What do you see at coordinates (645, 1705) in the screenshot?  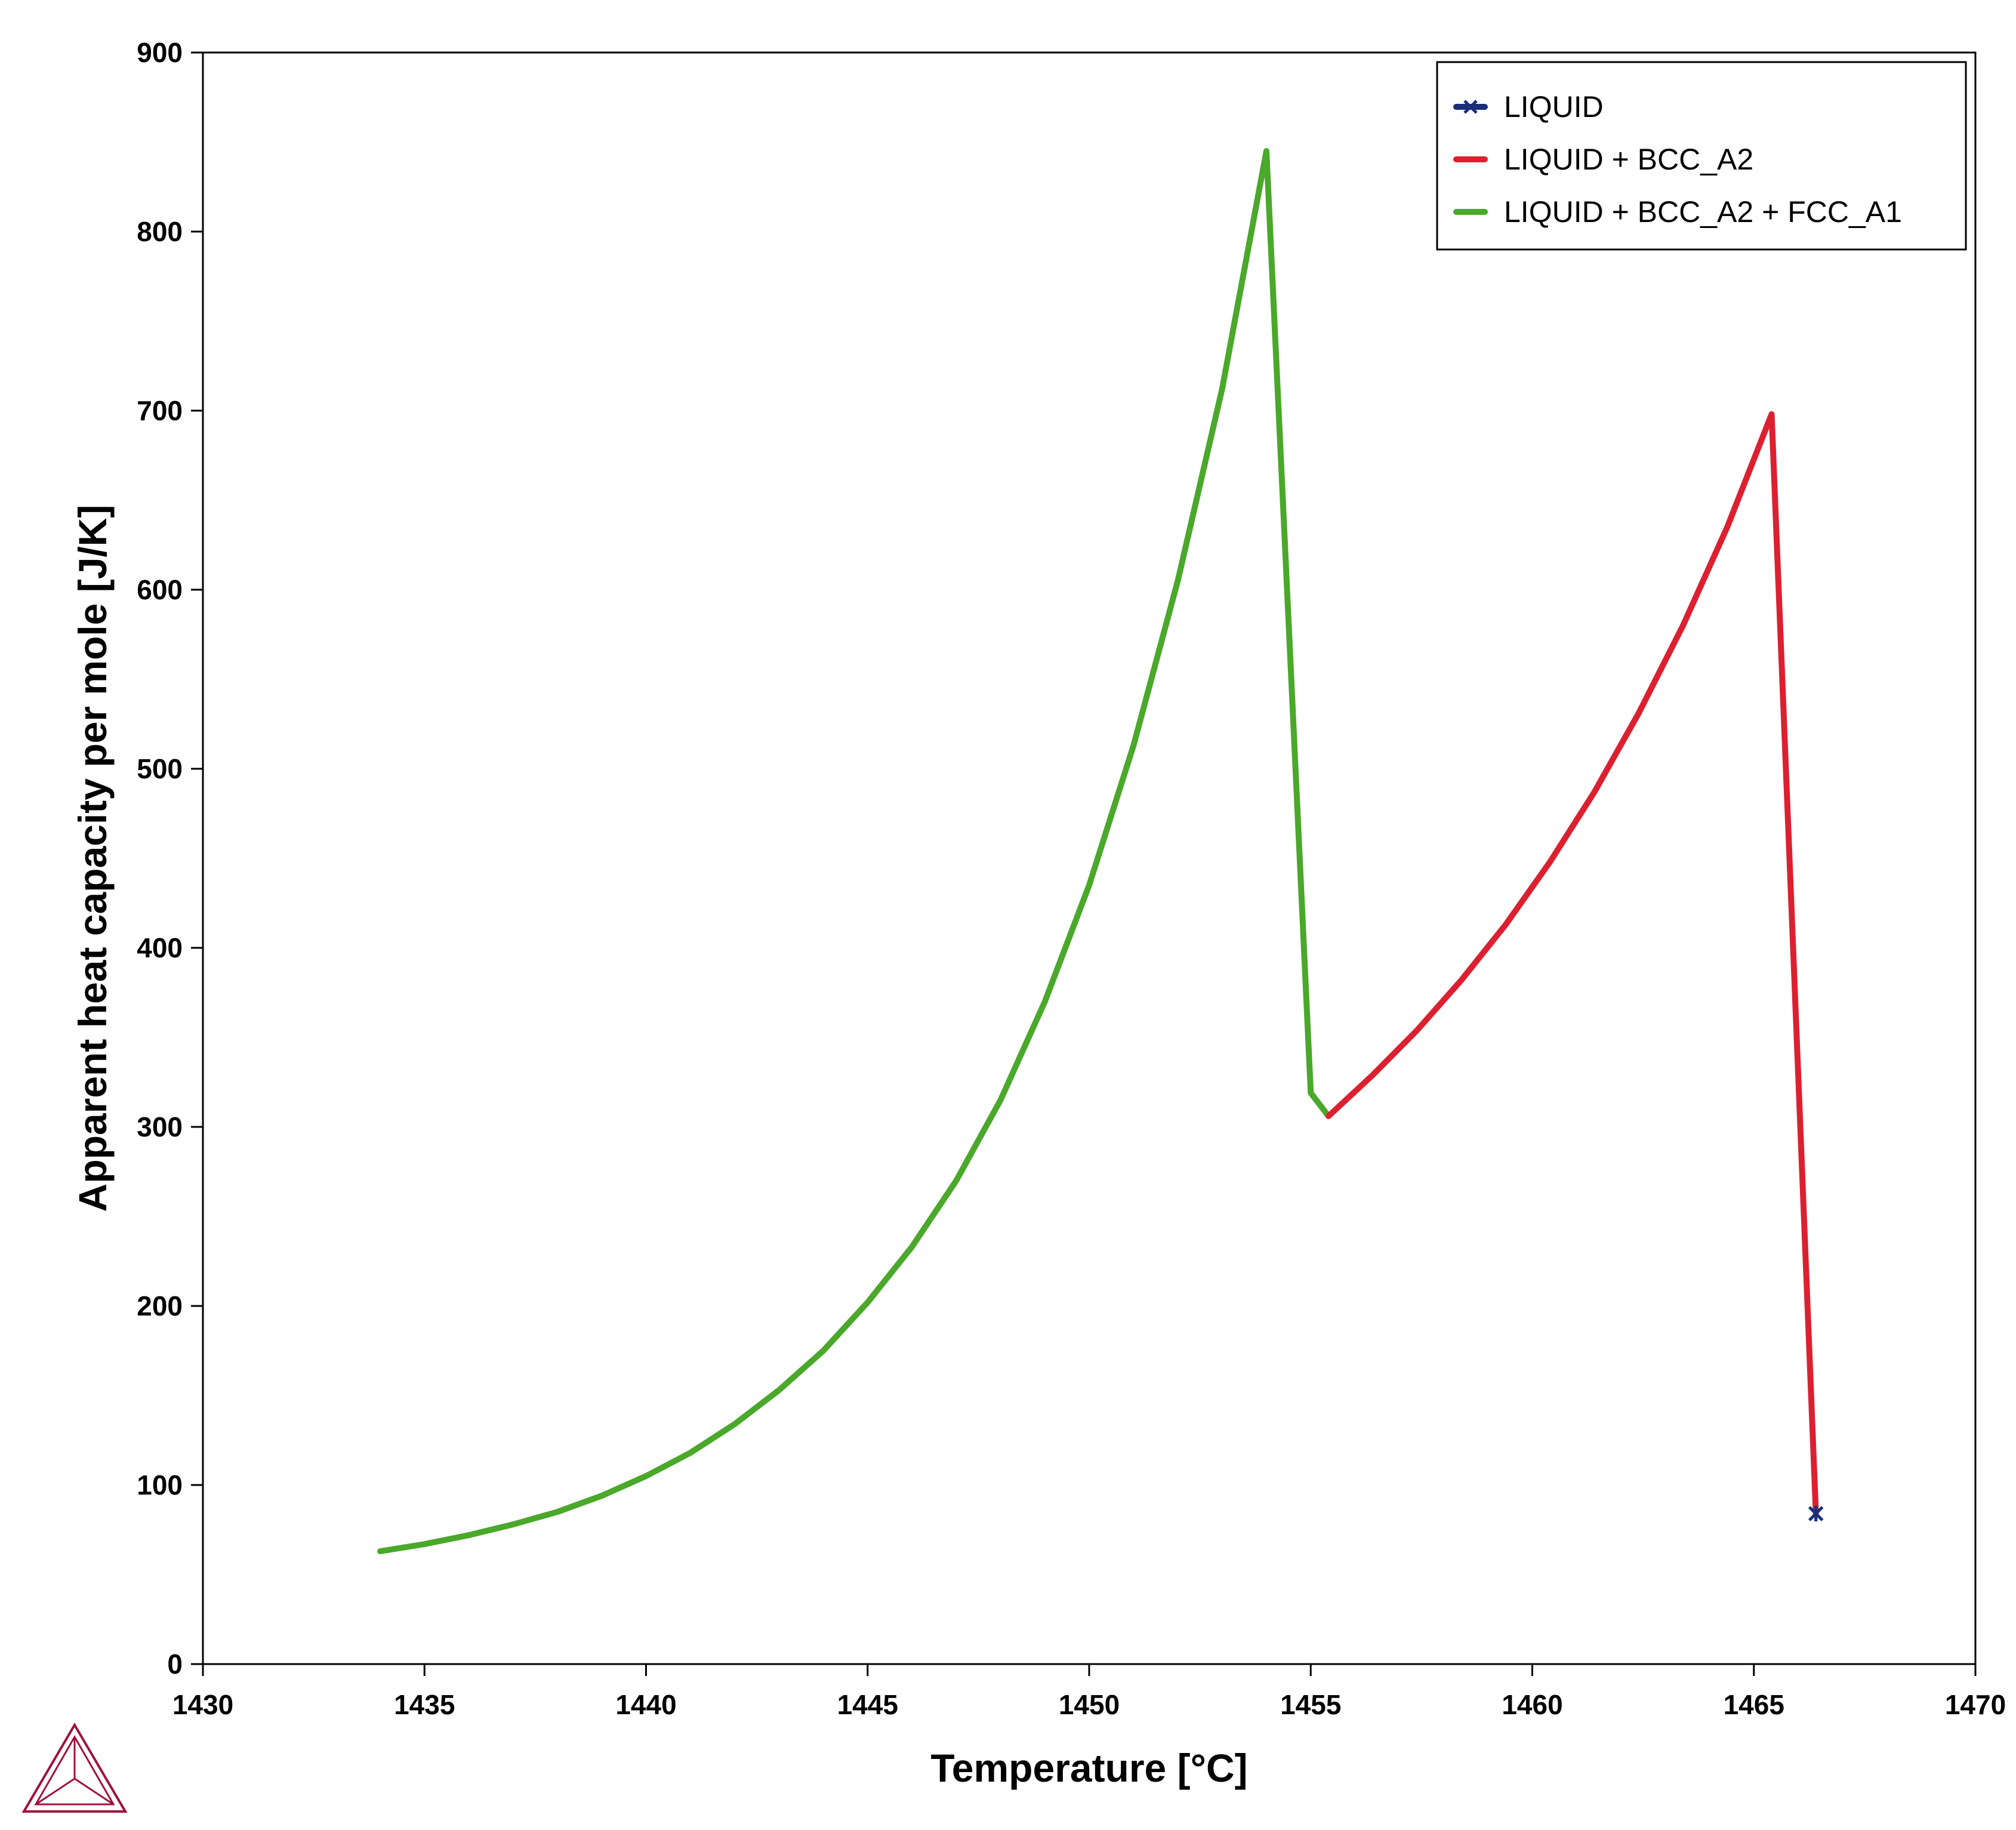 I see `x-tick-label: 1440` at bounding box center [645, 1705].